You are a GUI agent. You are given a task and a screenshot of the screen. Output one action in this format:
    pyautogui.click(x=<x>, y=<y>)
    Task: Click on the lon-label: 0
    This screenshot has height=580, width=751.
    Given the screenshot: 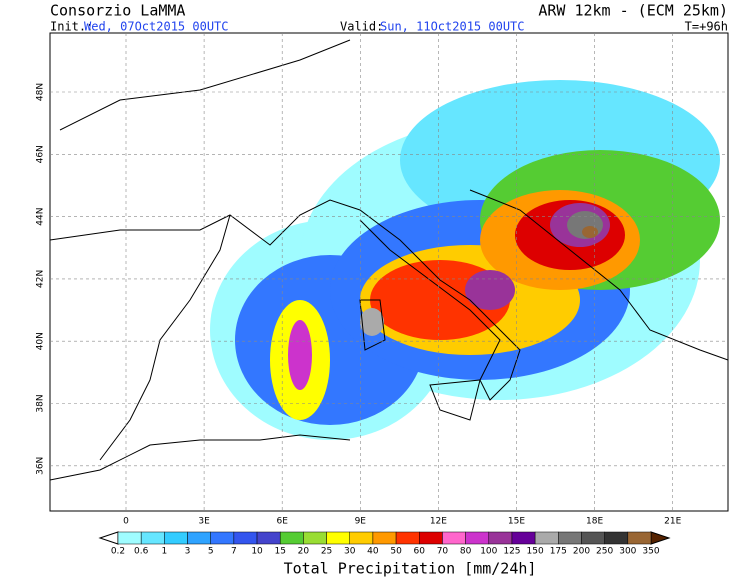 What is the action you would take?
    pyautogui.click(x=126, y=522)
    